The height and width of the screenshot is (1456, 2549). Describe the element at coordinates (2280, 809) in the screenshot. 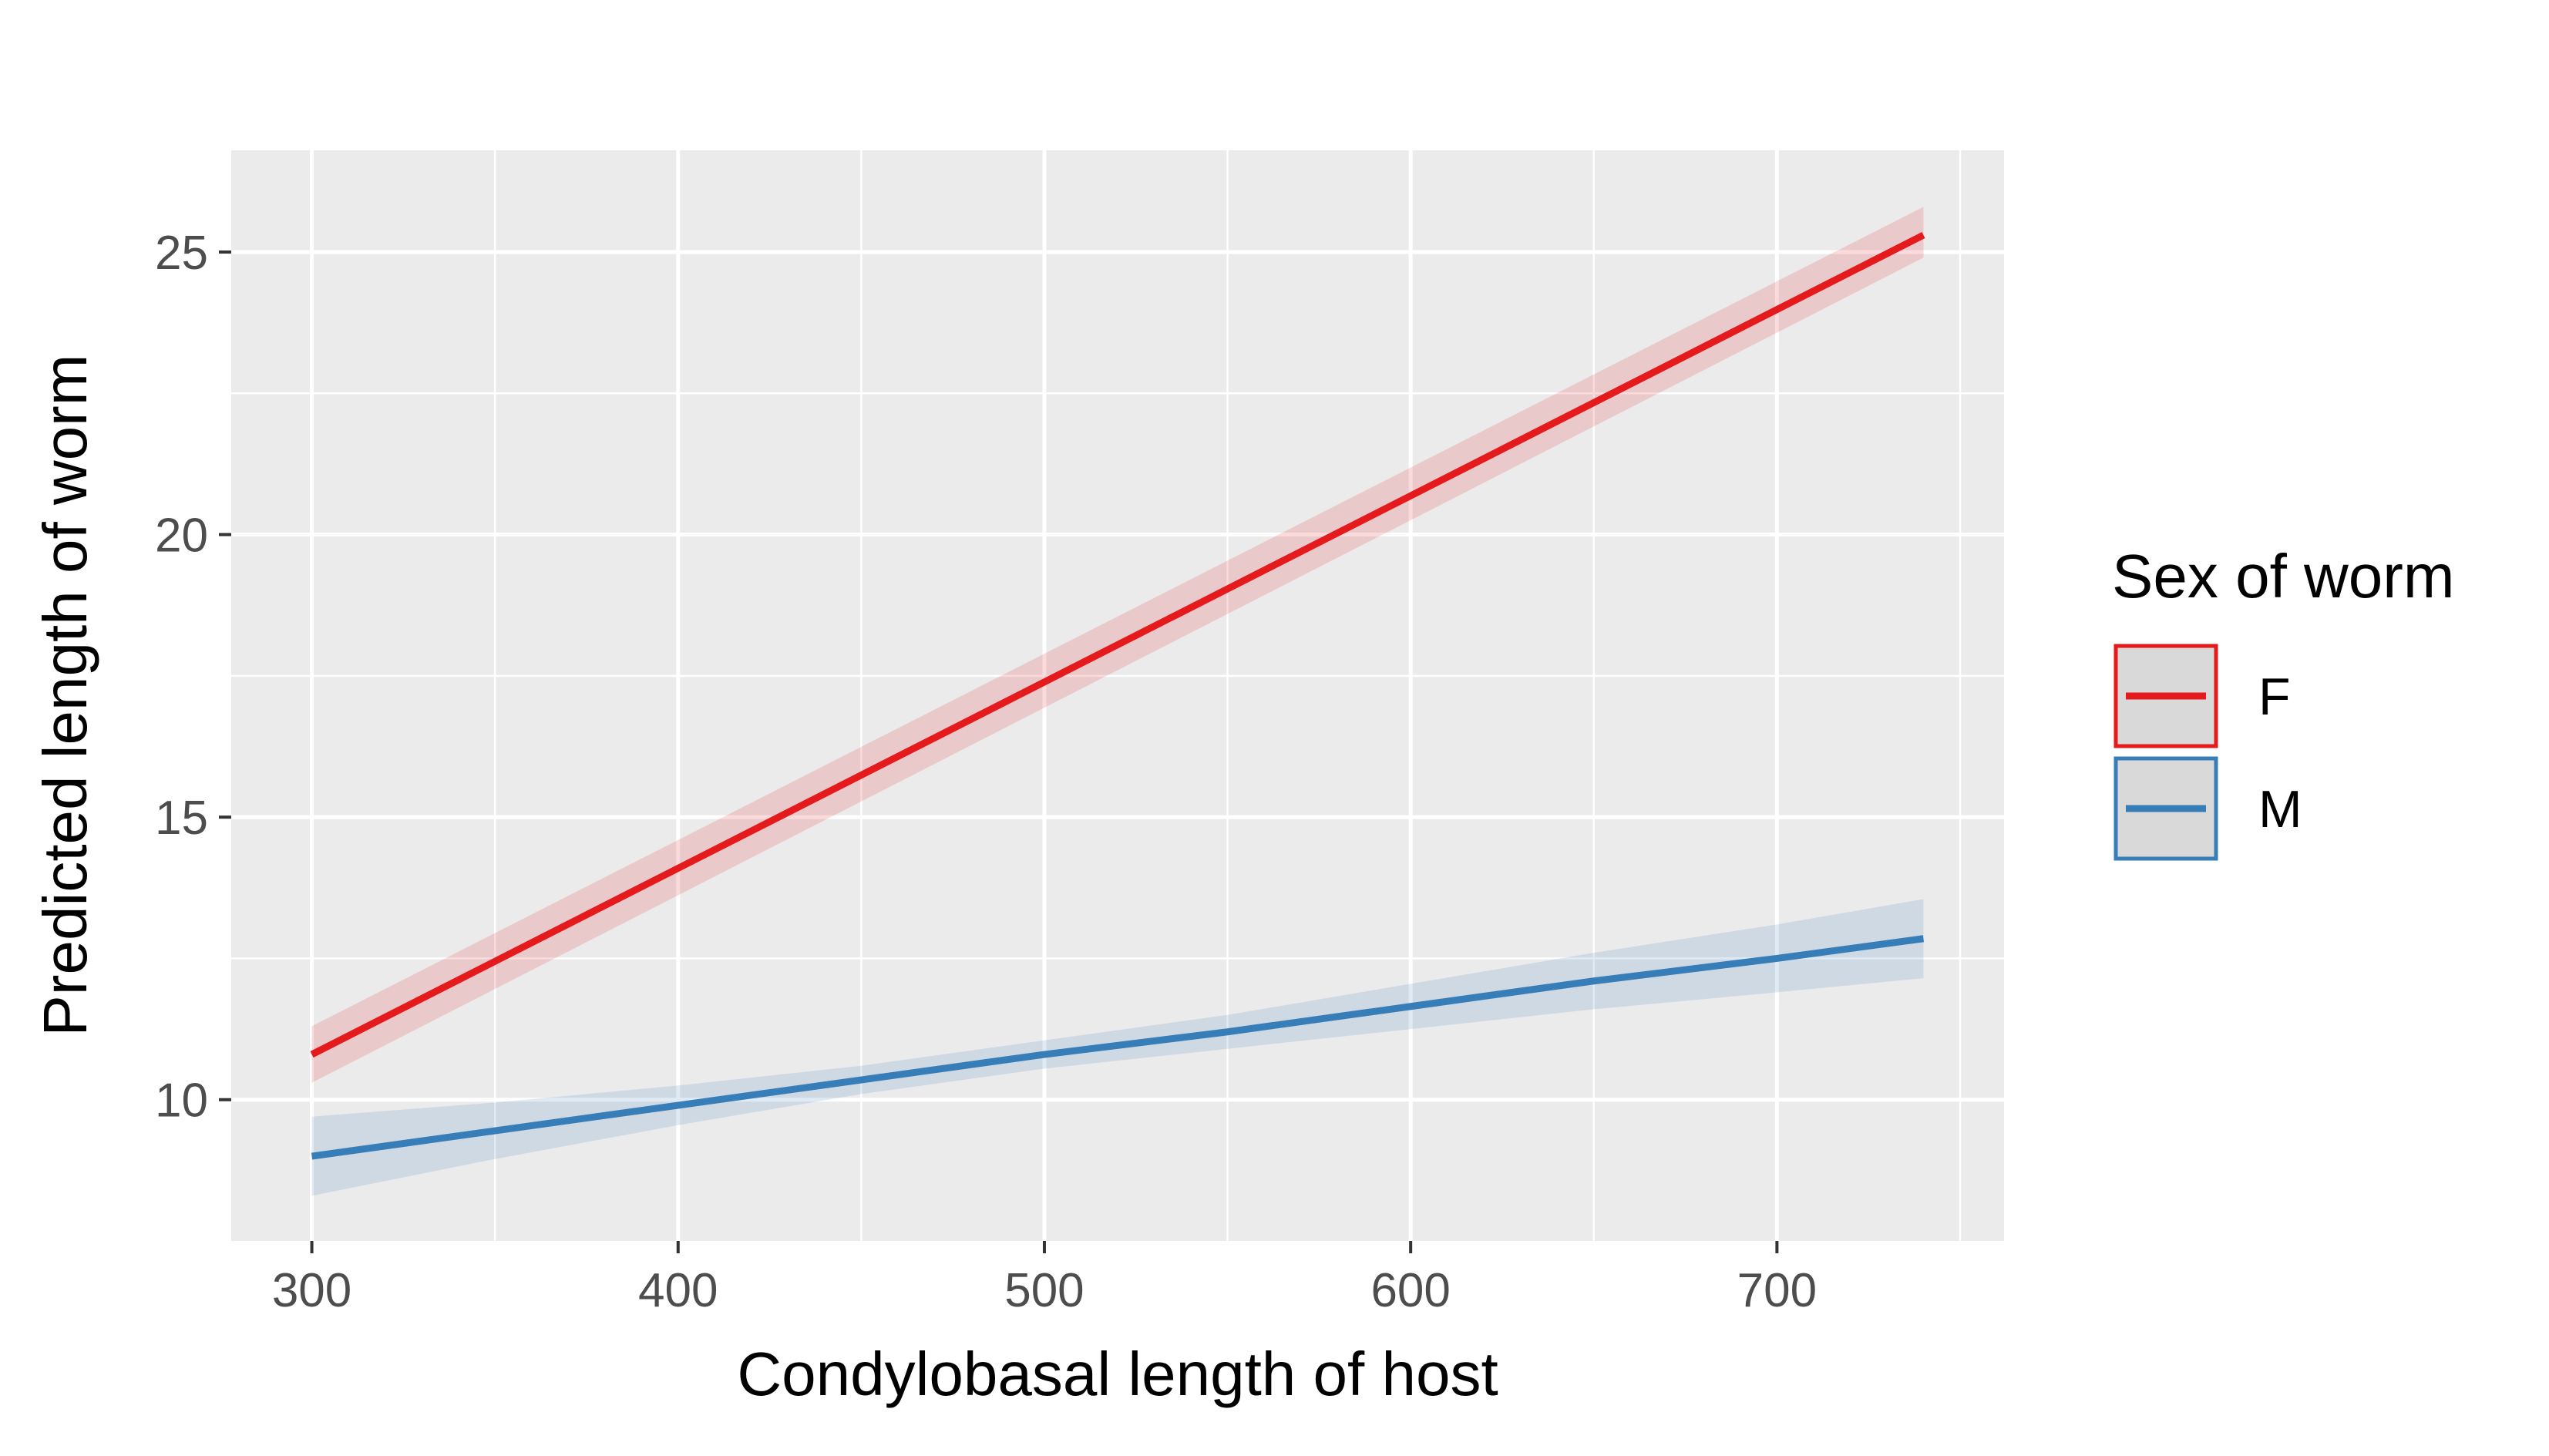

I see `legend-label-M: M` at that location.